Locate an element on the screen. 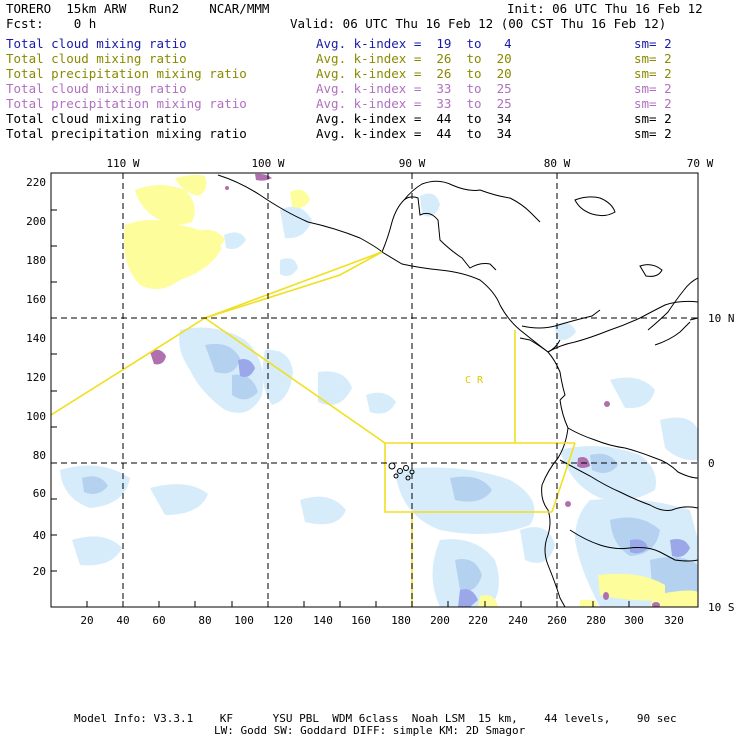  lon-label: 100 W is located at coordinates (267, 163).